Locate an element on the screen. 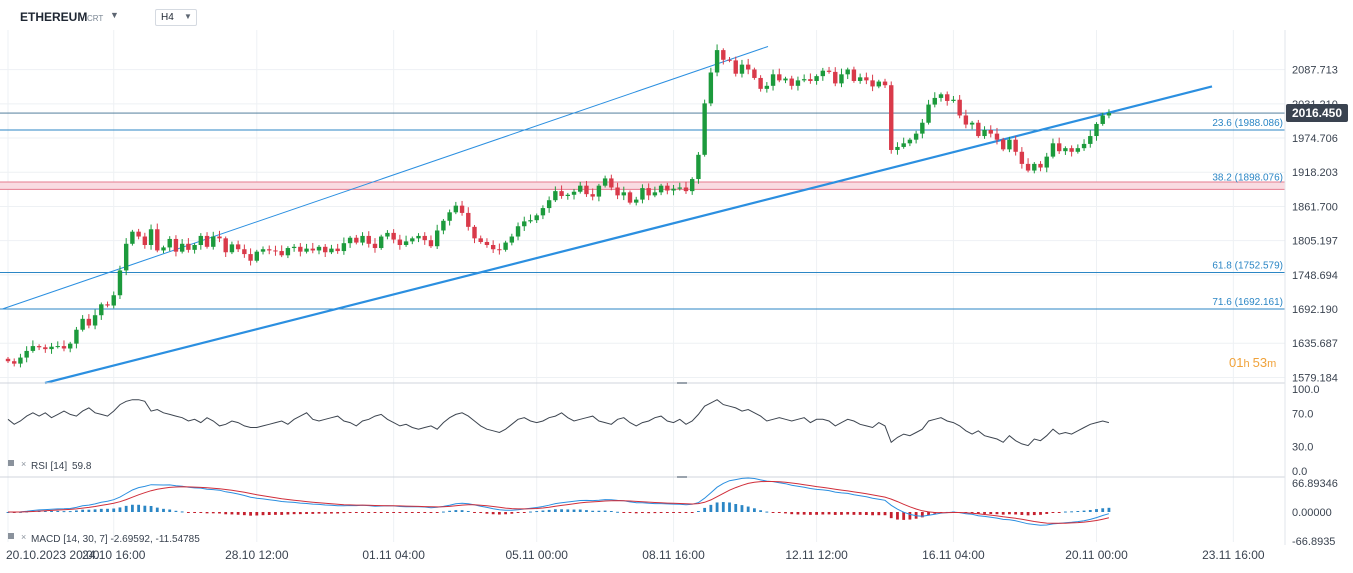 The width and height of the screenshot is (1353, 573). macd-line is located at coordinates (558, 501).